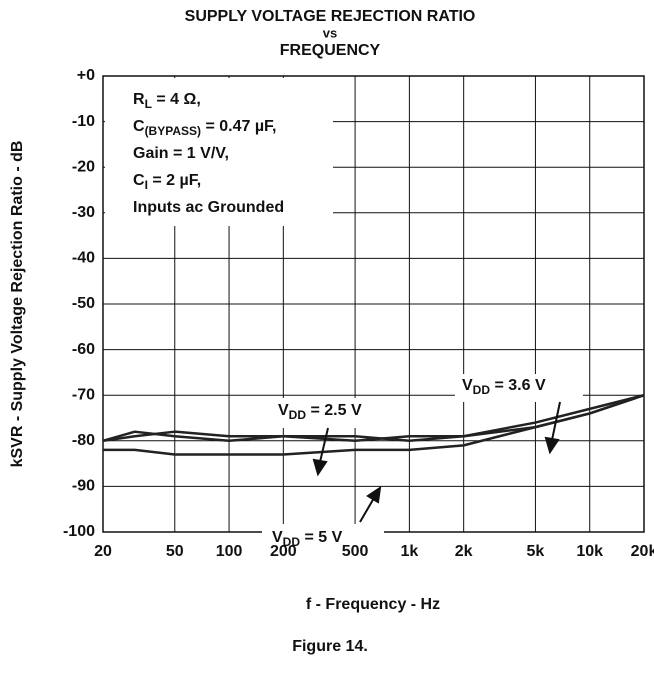 The width and height of the screenshot is (654, 681). I want to click on annotation: CI = 2 µF,, so click(167, 182).